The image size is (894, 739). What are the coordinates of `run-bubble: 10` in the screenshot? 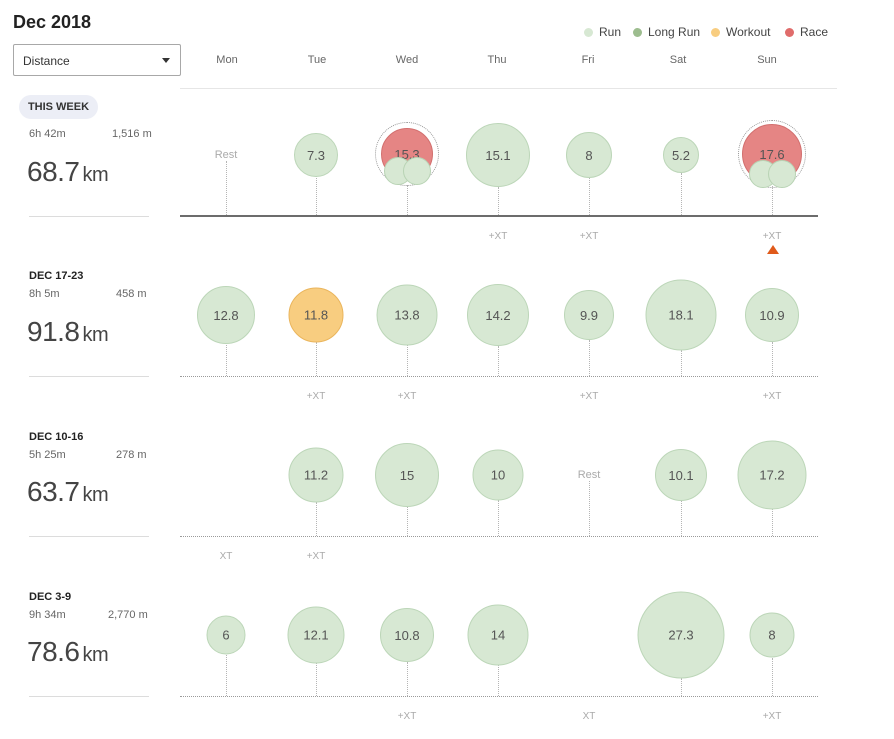 It's located at (498, 475).